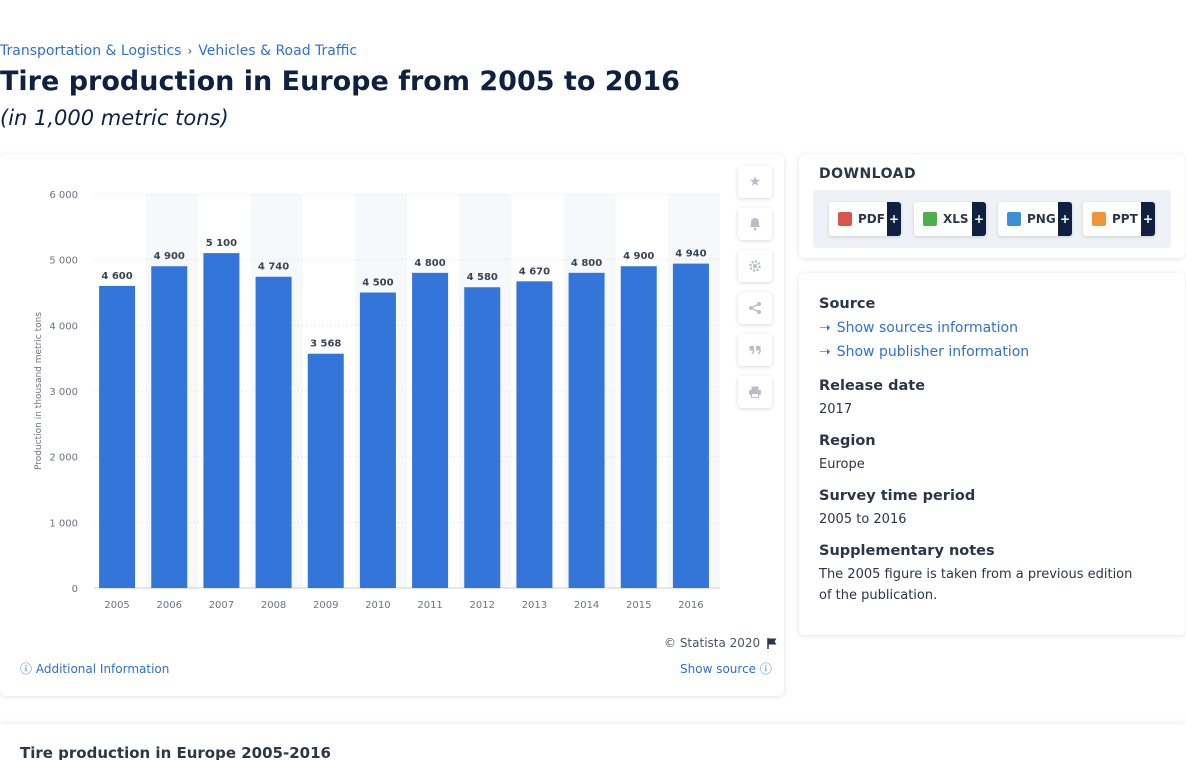 Image resolution: width=1186 pixels, height=760 pixels. Describe the element at coordinates (638, 427) in the screenshot. I see `bar-2015` at that location.